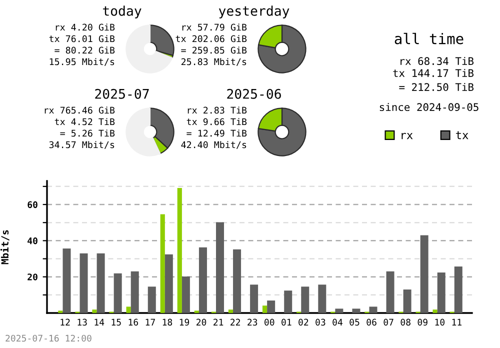 Image resolution: width=500 pixels, height=348 pixels. Describe the element at coordinates (33, 204) in the screenshot. I see `y-tick-label: 60` at that location.